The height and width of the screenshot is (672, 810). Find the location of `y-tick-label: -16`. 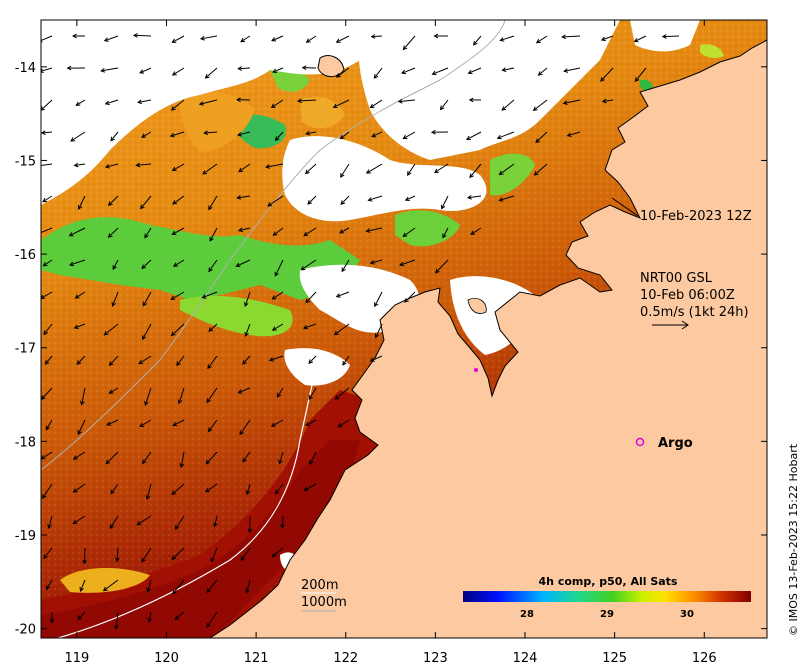

y-tick-label: -16 is located at coordinates (25, 255).